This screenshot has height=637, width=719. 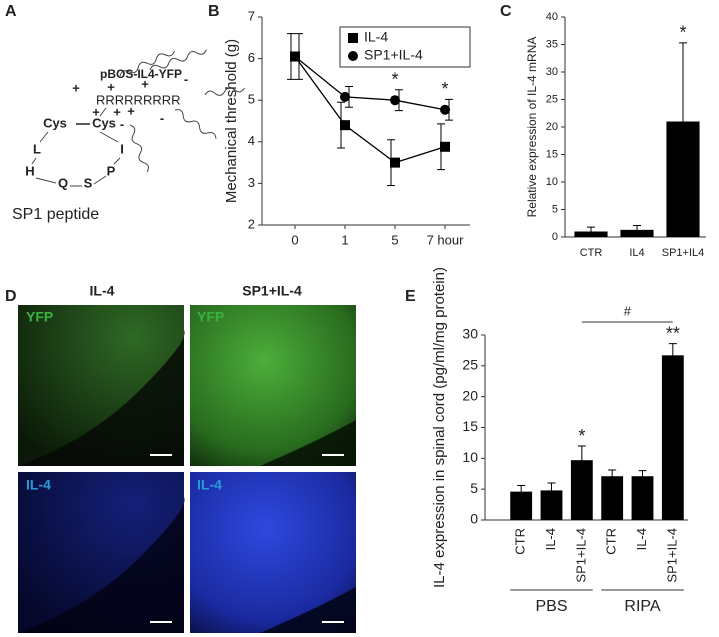 I want to click on column-header: IL-4, so click(x=102, y=291).